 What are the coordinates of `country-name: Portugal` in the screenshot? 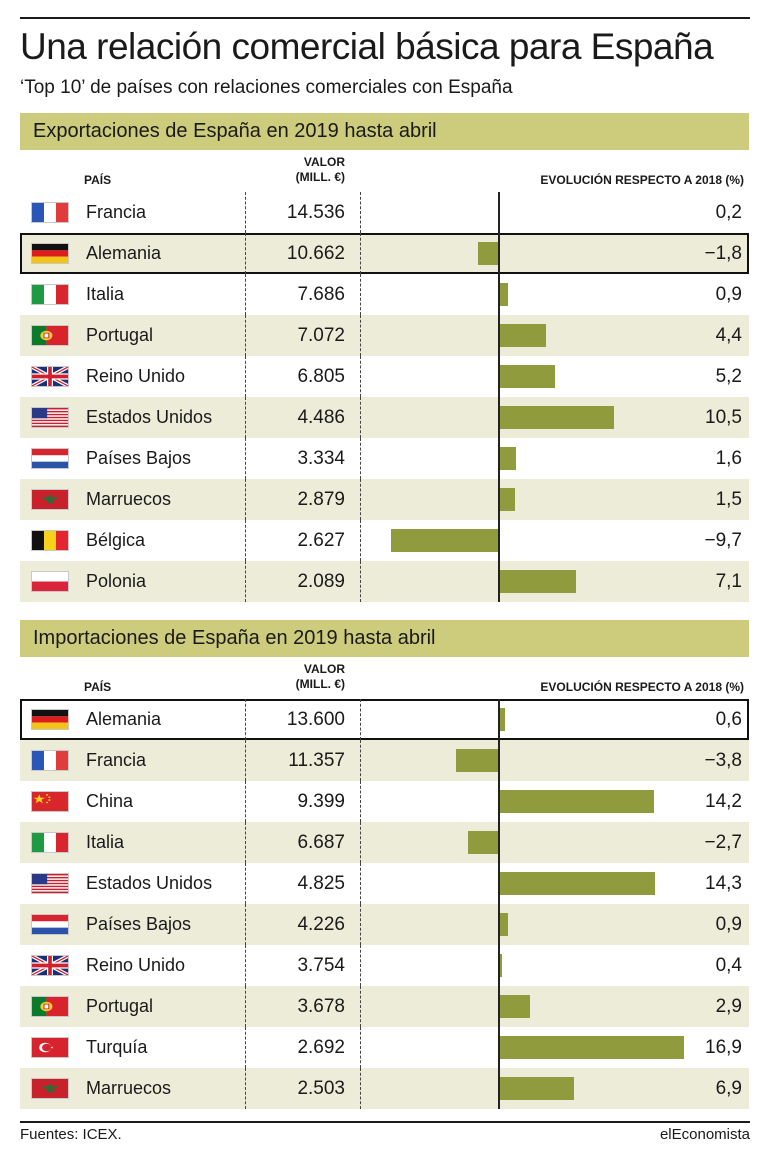 It's located at (120, 335).